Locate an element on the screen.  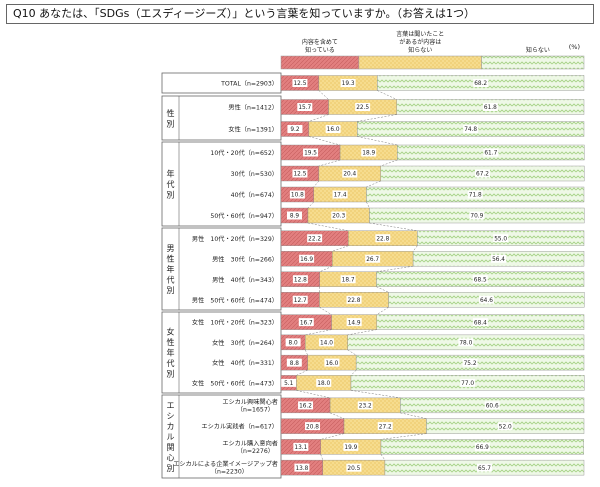
data-label-seg3: 68.5 is located at coordinates (480, 280).